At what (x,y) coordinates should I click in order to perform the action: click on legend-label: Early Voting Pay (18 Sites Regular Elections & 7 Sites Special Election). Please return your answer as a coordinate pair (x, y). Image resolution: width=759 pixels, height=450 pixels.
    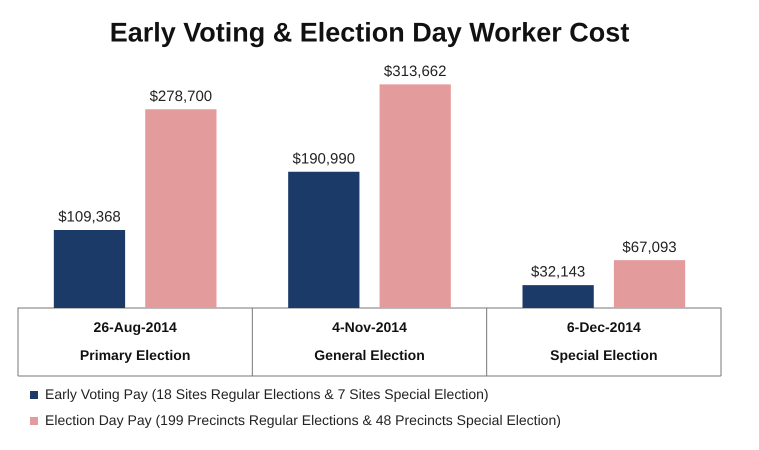
    Looking at the image, I should click on (267, 394).